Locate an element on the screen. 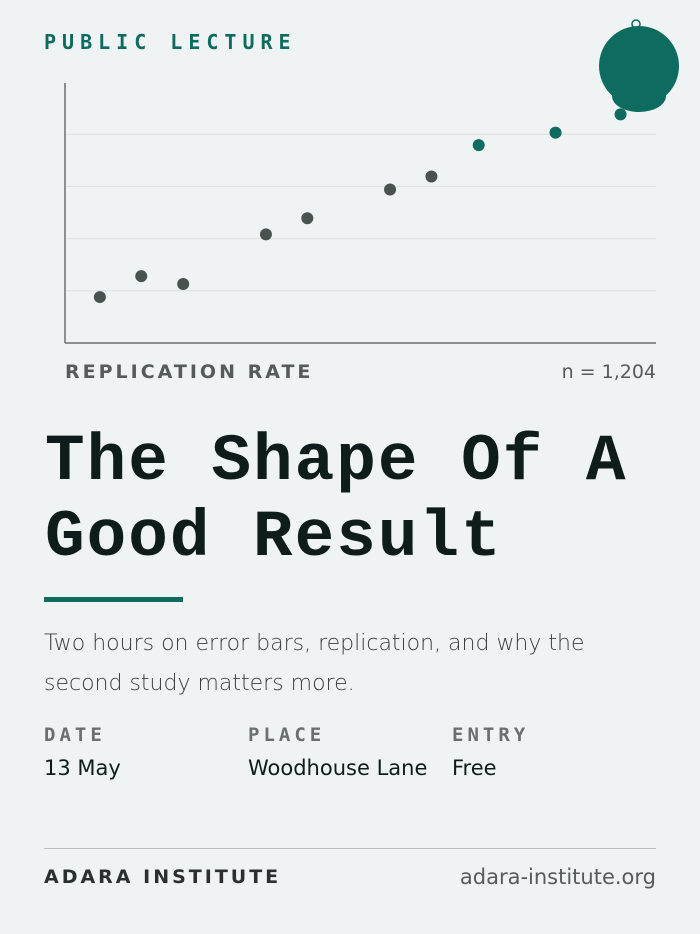  organization: ADARA INSTITUTE is located at coordinates (163, 877).